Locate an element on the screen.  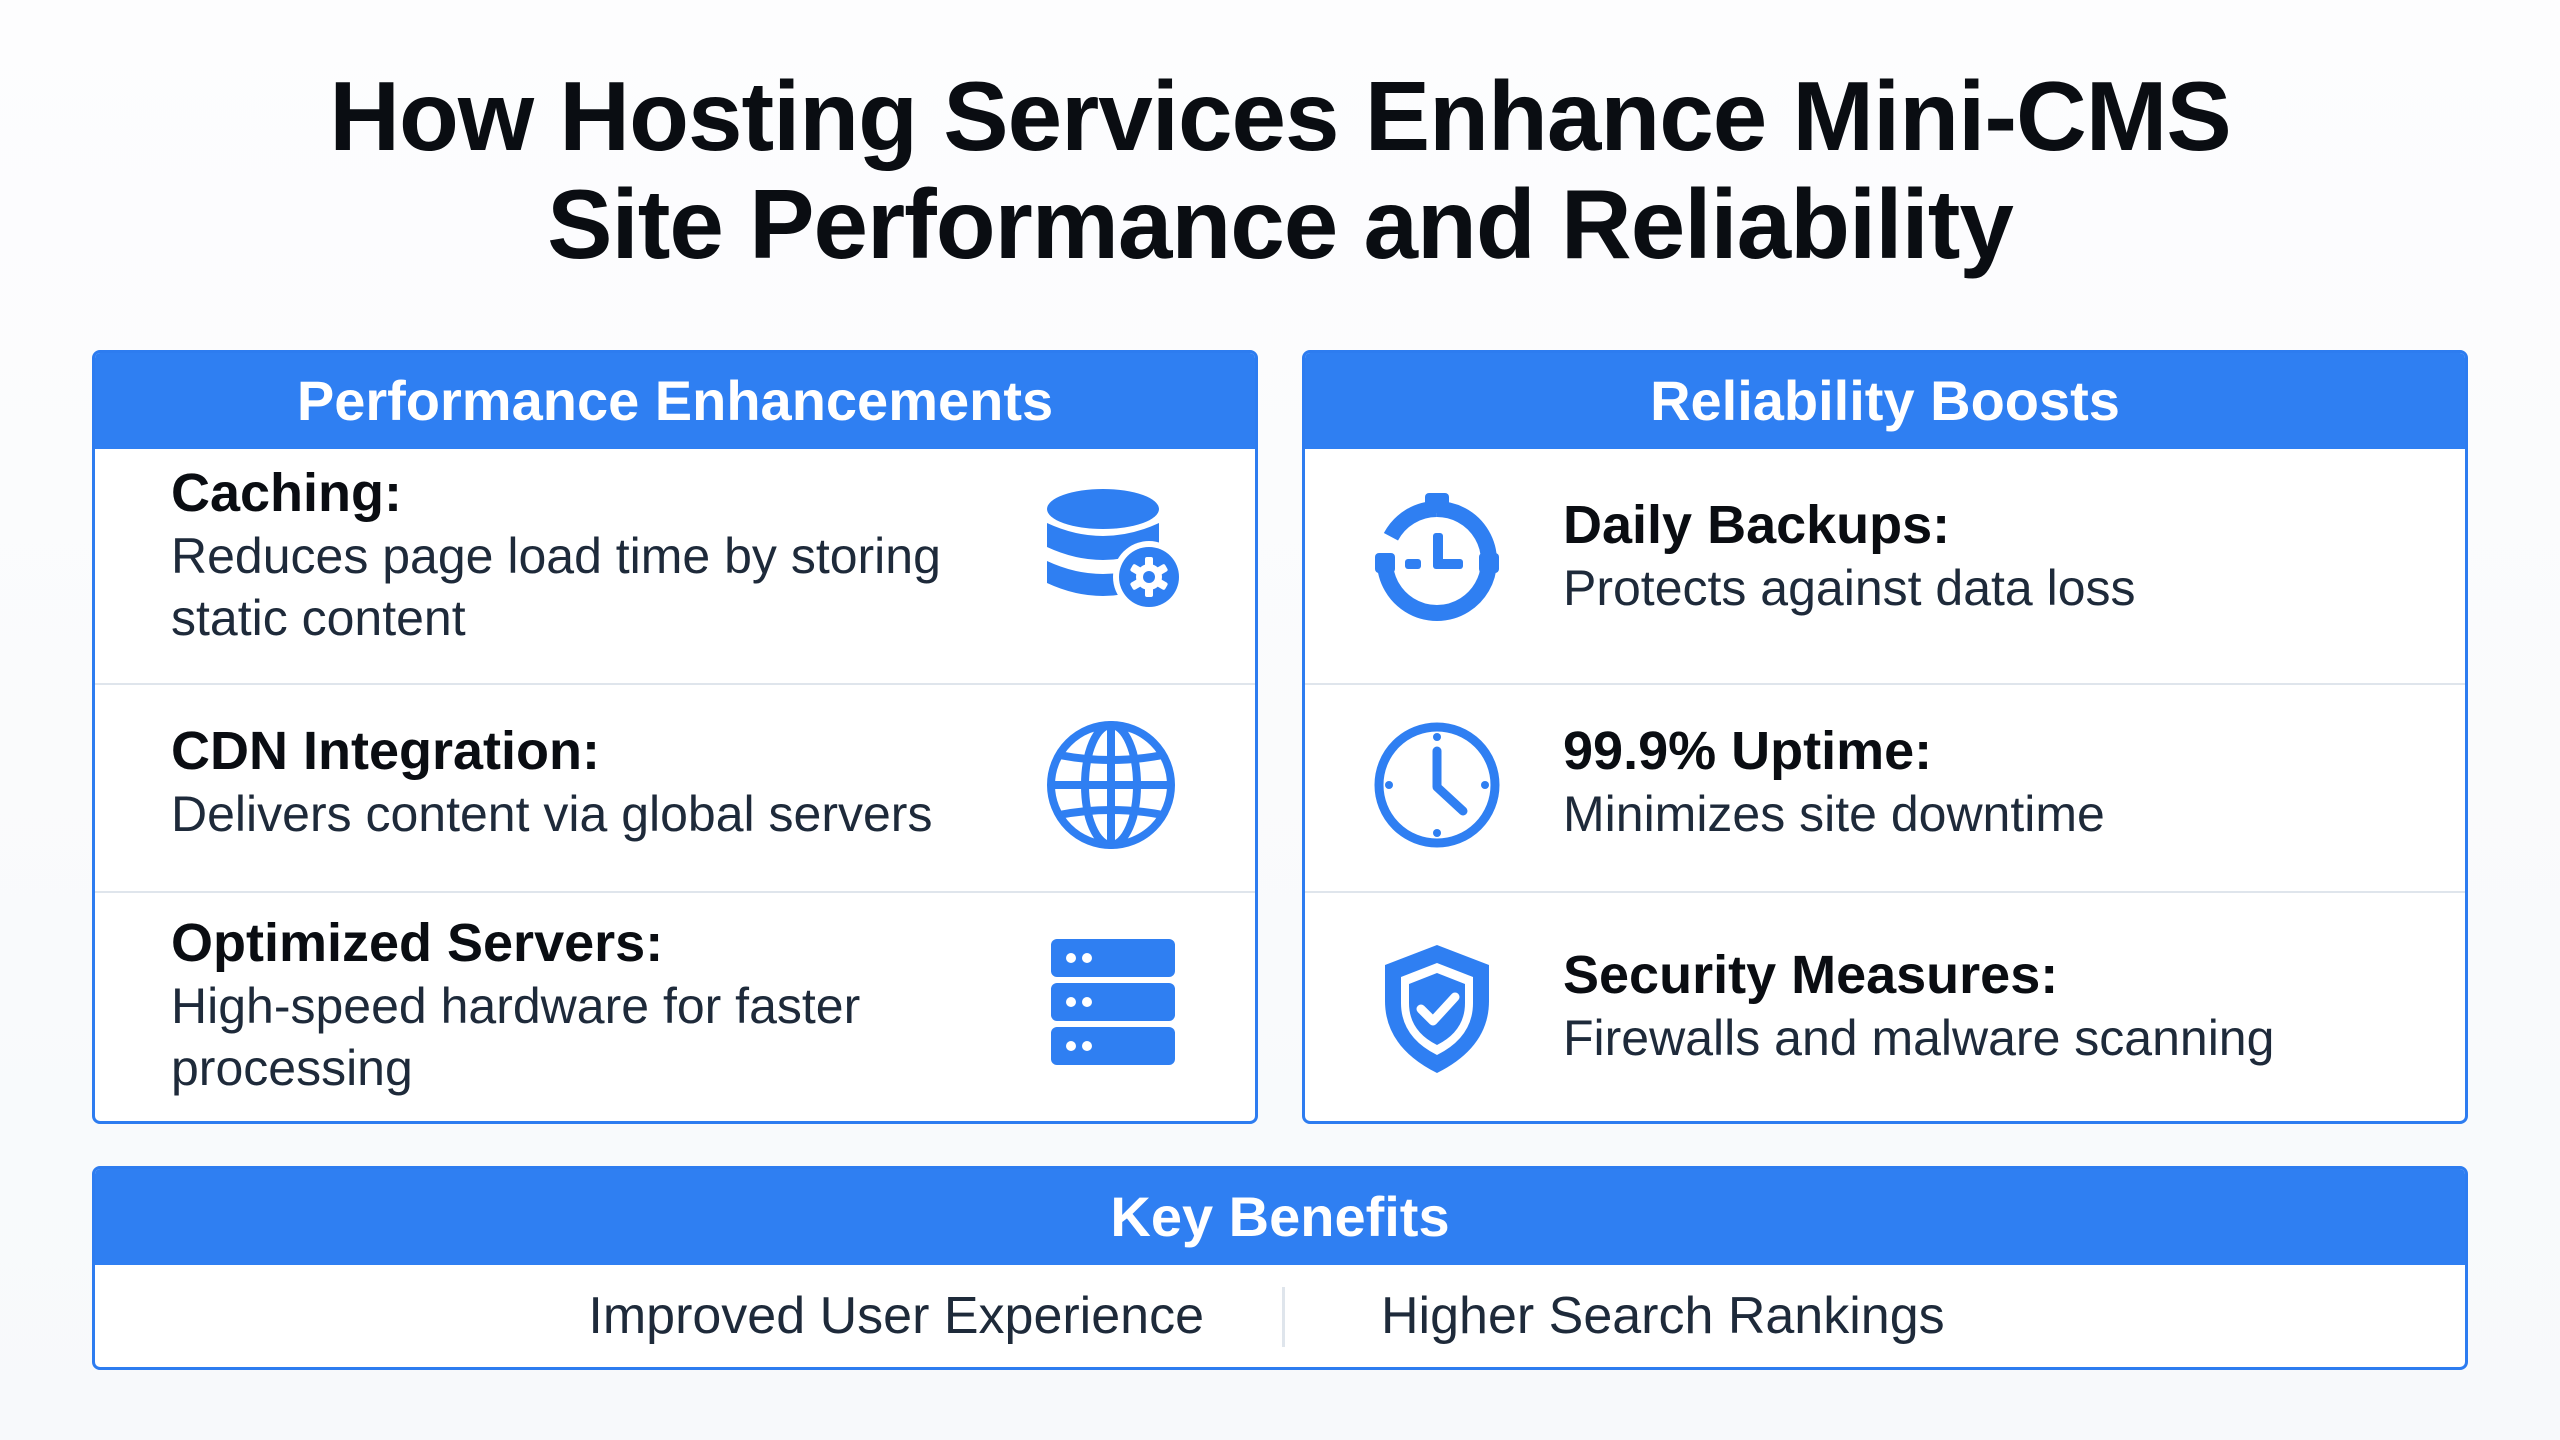
backup-clock-icon is located at coordinates (1437, 561).